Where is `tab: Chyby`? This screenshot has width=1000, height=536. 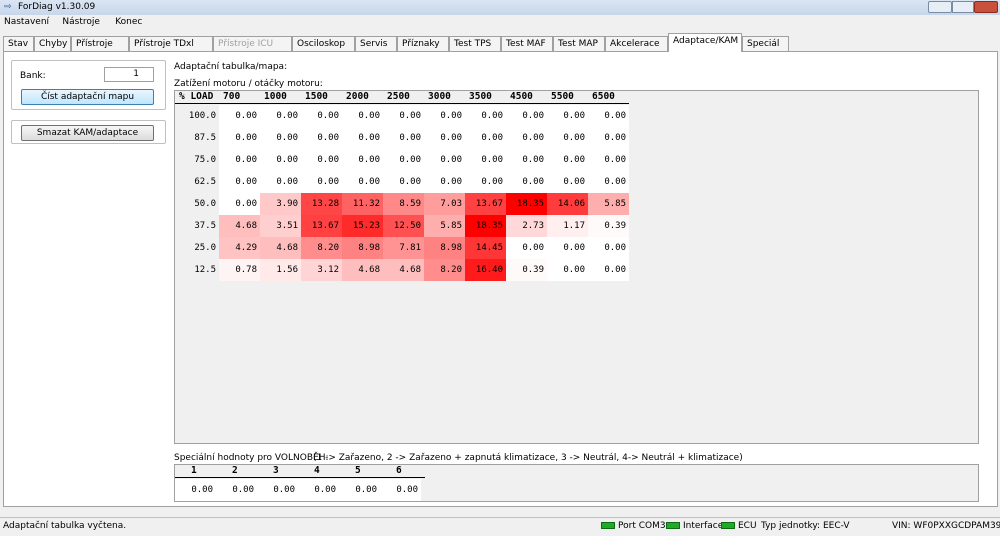 tab: Chyby is located at coordinates (52, 44).